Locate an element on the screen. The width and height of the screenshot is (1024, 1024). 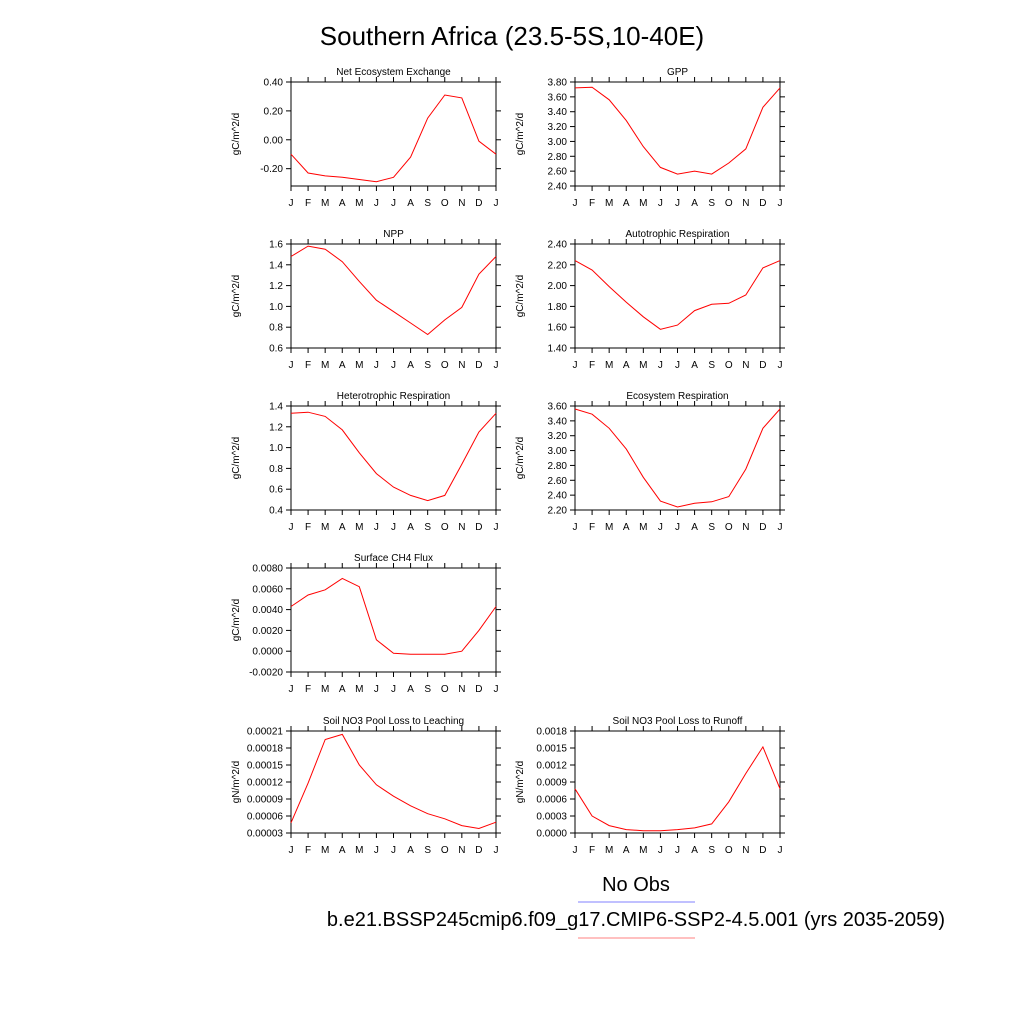
chart-title: Autotrophic Respiration is located at coordinates (678, 234).